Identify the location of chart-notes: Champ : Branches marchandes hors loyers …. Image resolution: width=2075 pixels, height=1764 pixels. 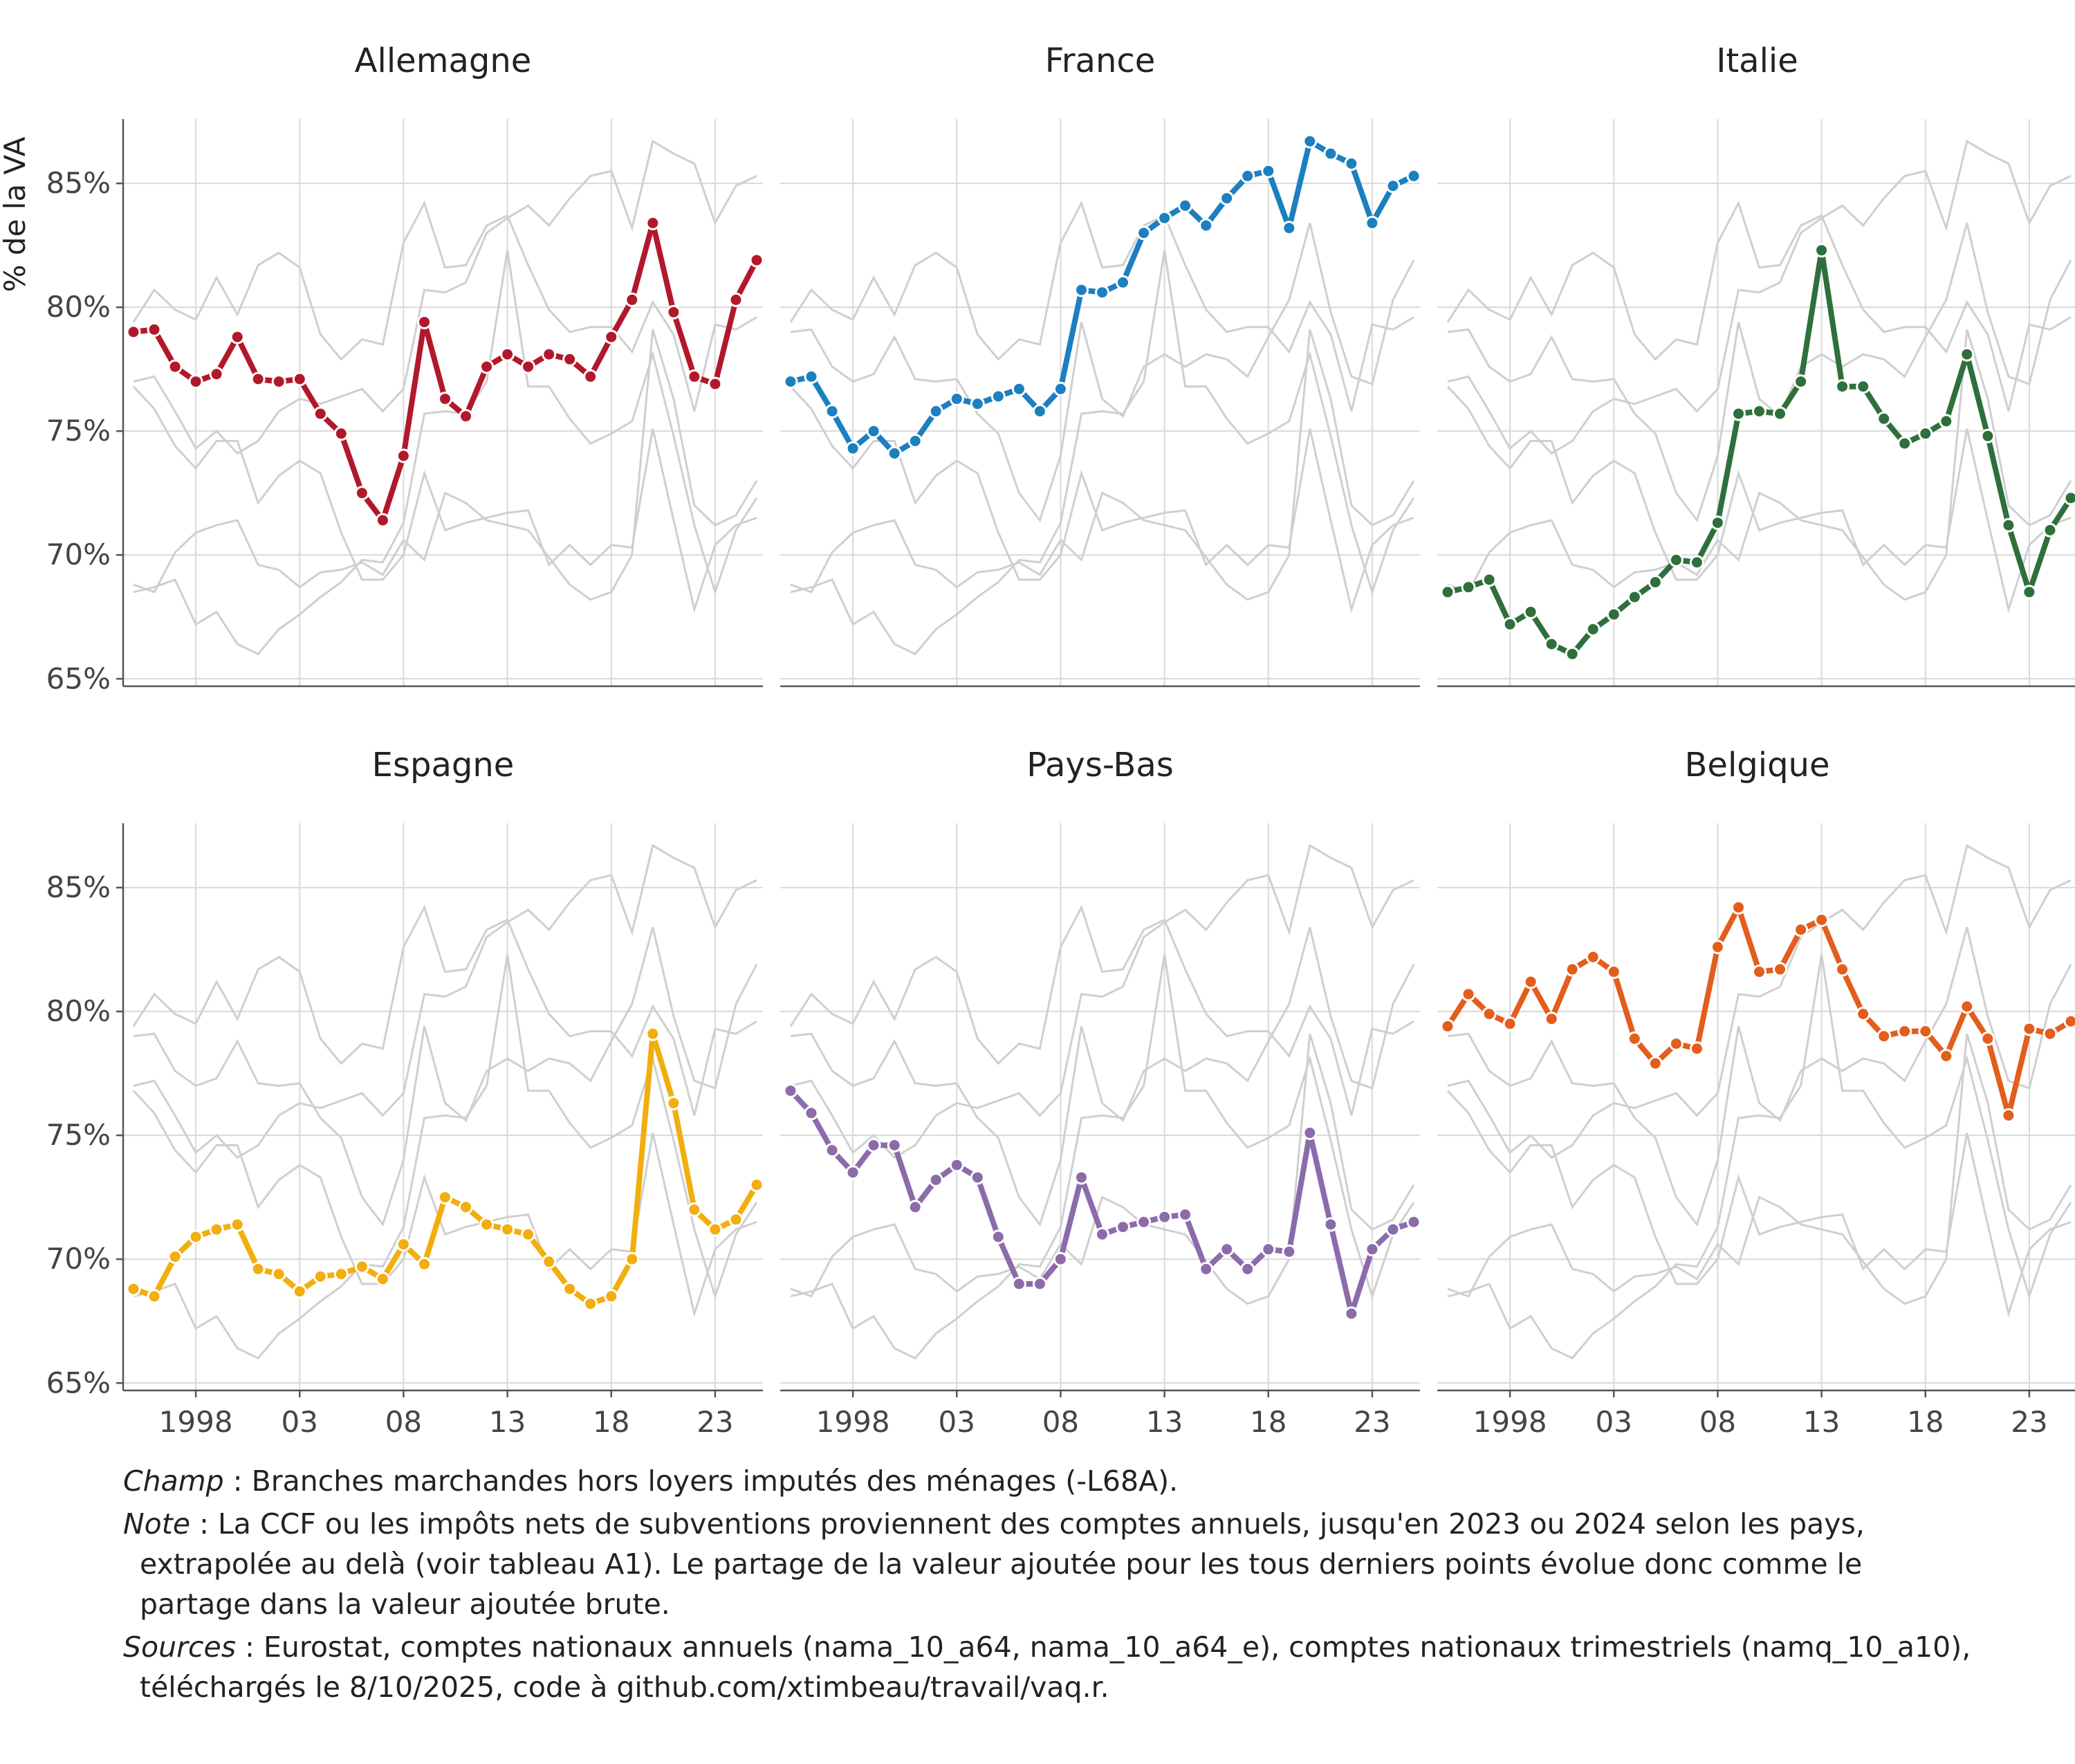
(1088, 1585).